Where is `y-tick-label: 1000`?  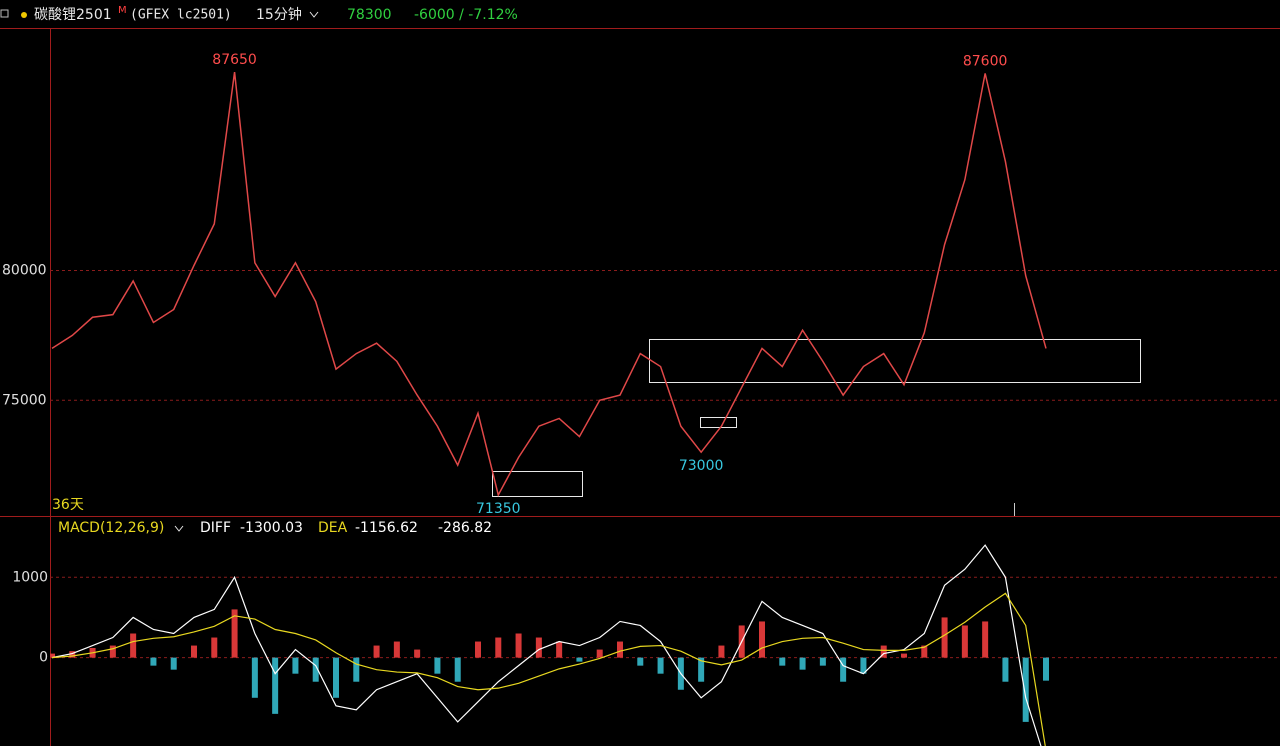 y-tick-label: 1000 is located at coordinates (30, 577).